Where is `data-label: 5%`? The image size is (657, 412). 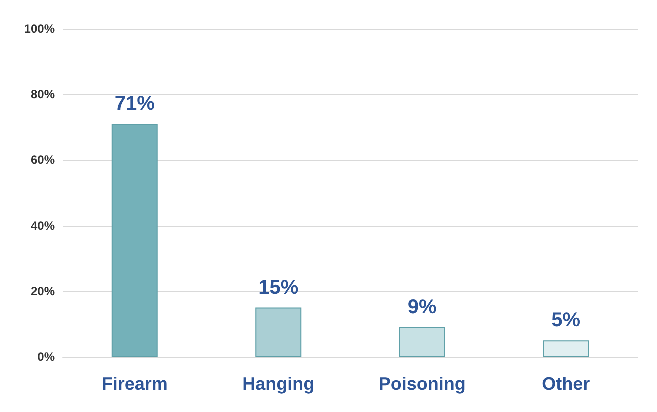 data-label: 5% is located at coordinates (566, 321).